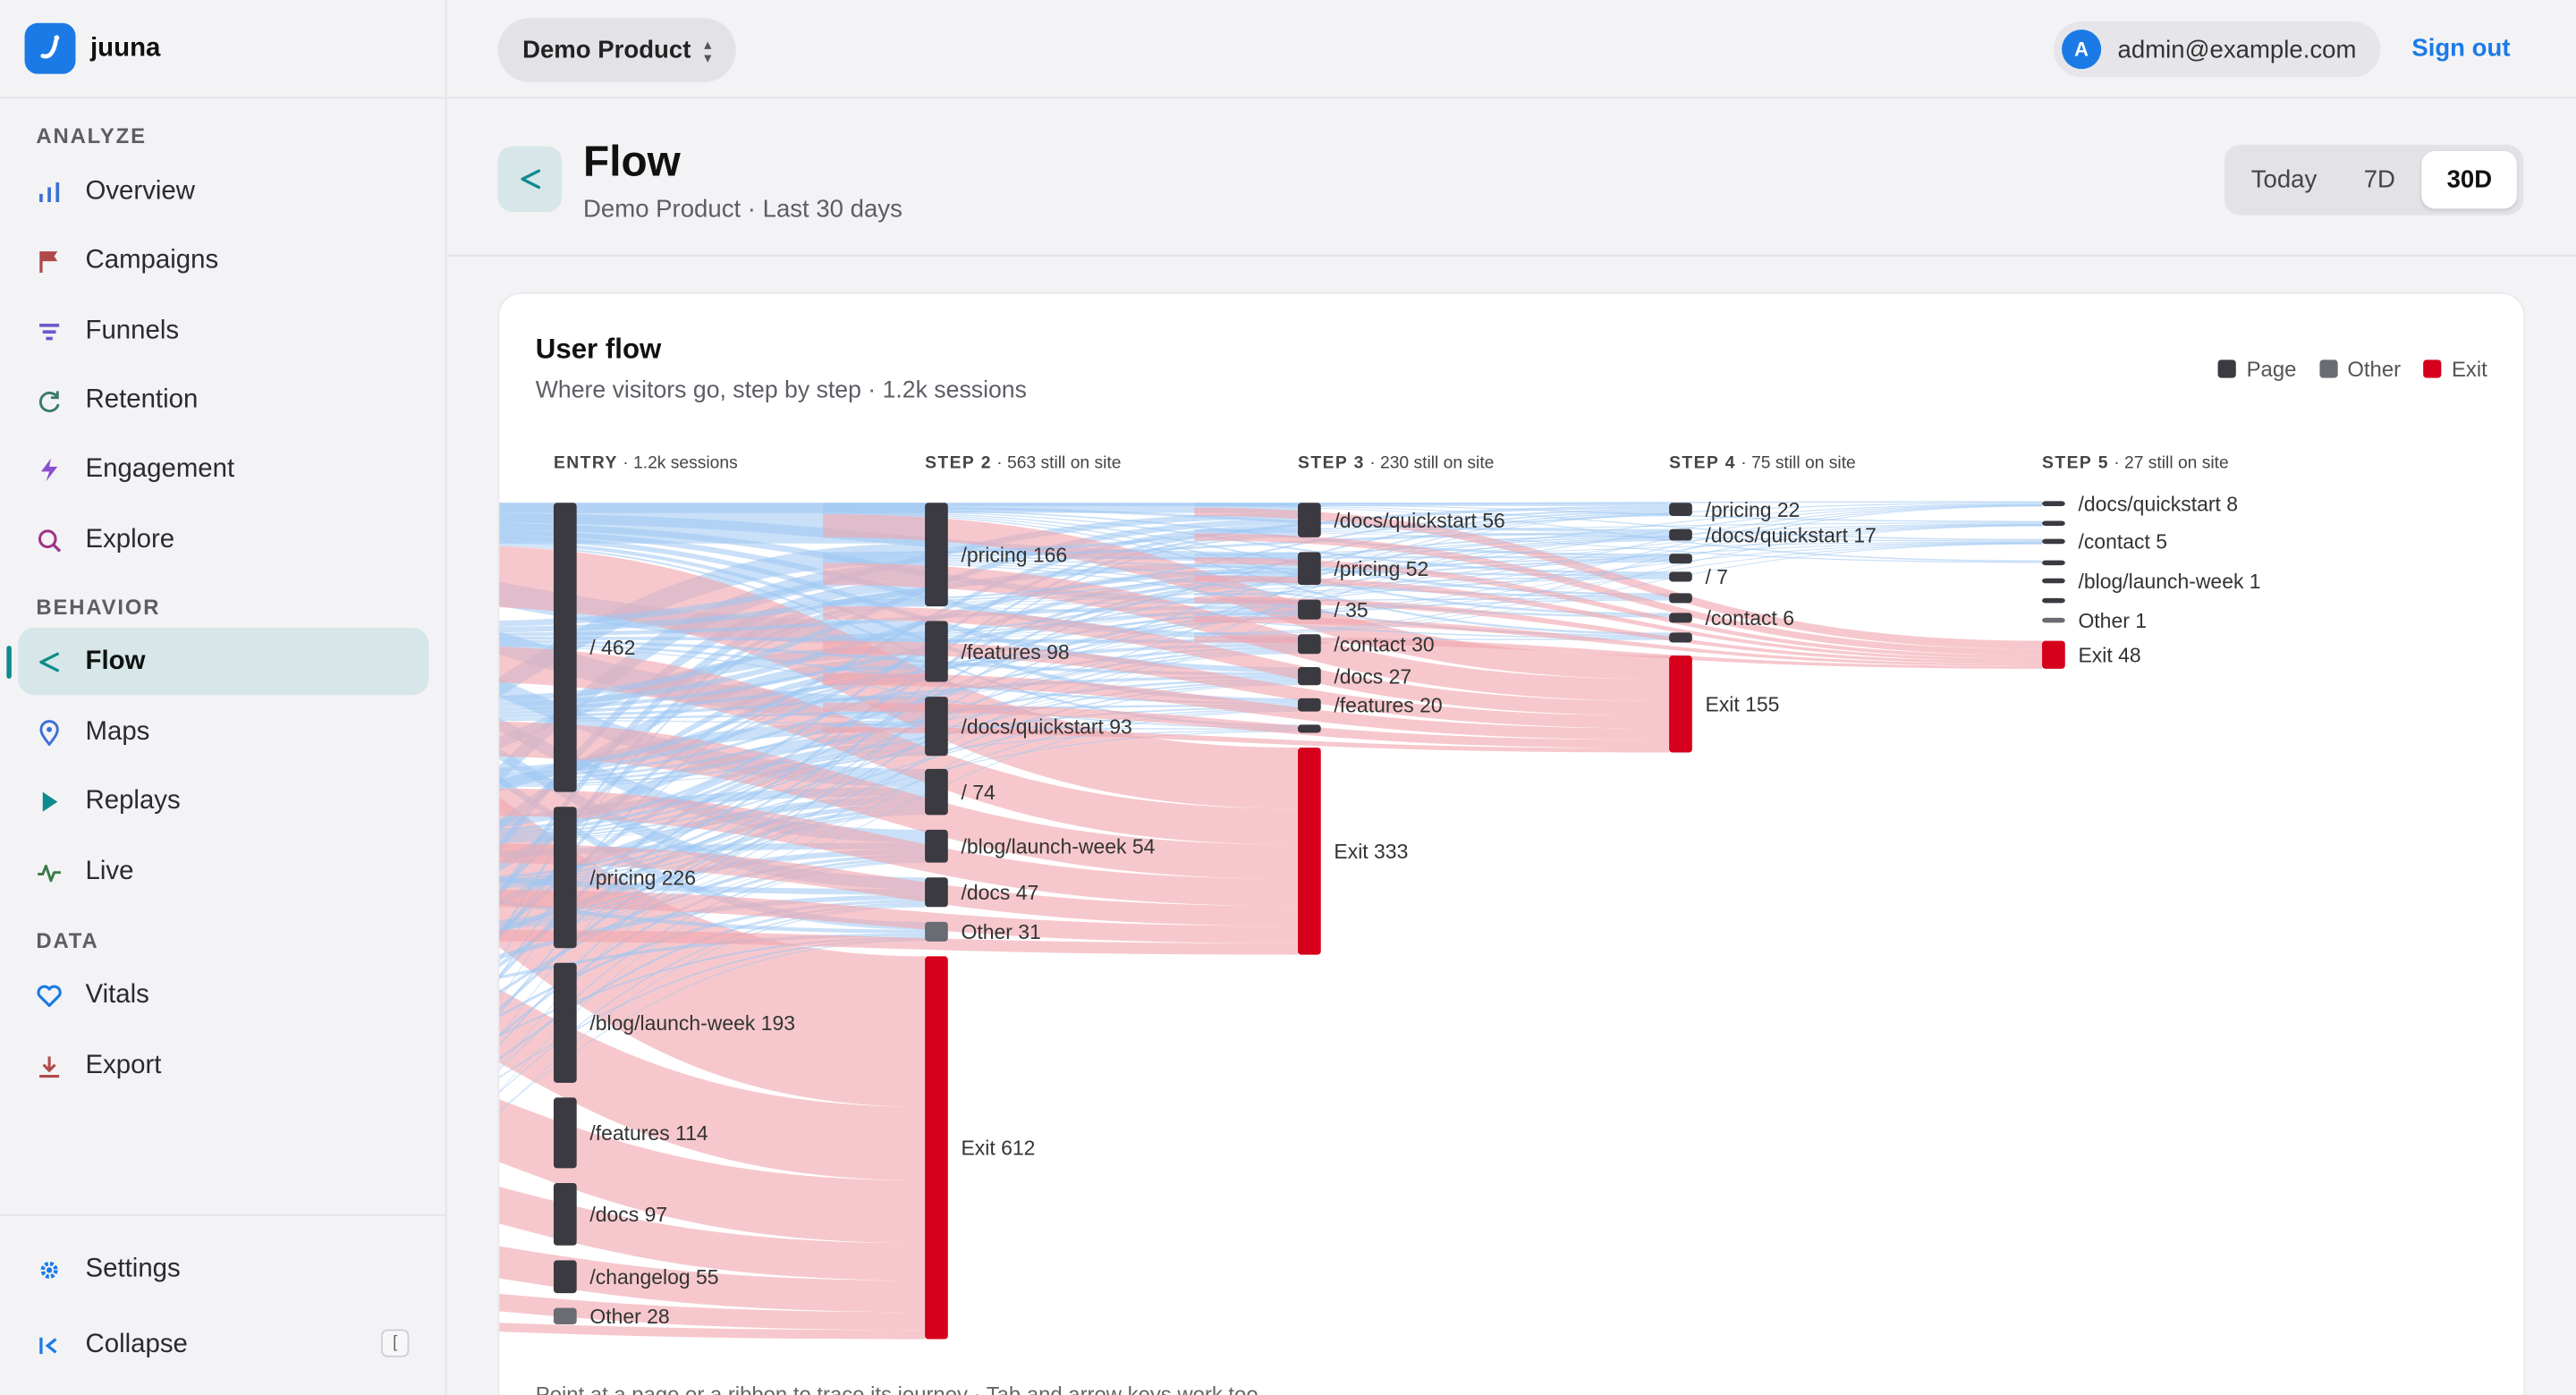 The height and width of the screenshot is (1395, 2576). I want to click on sidebar-item-replays: Replays, so click(223, 800).